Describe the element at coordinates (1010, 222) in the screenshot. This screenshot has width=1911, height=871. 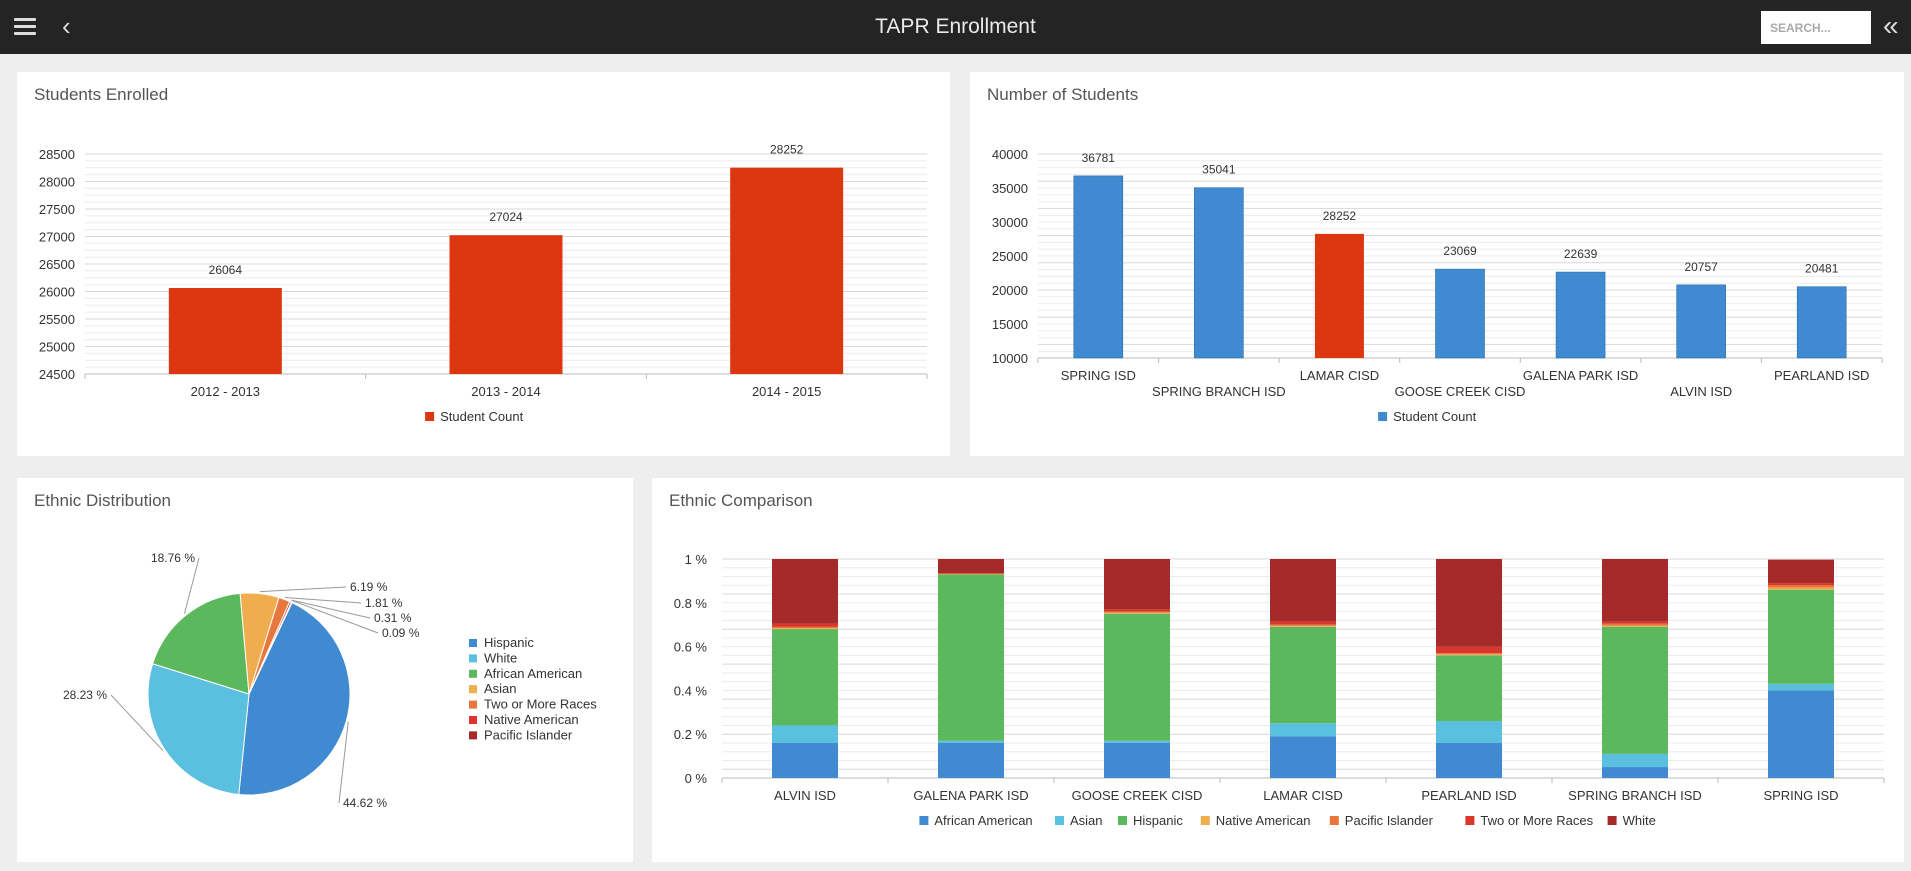
I see `y-tick-label: 30000` at that location.